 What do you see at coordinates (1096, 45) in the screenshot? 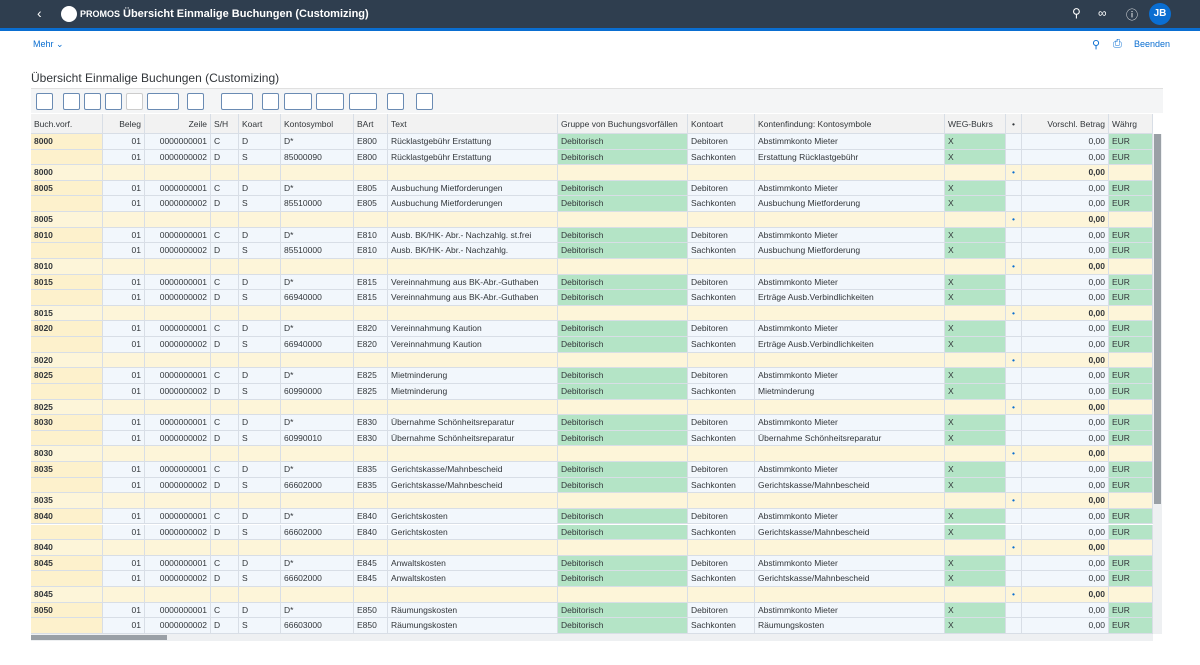
I see `search-button: ⚲` at bounding box center [1096, 45].